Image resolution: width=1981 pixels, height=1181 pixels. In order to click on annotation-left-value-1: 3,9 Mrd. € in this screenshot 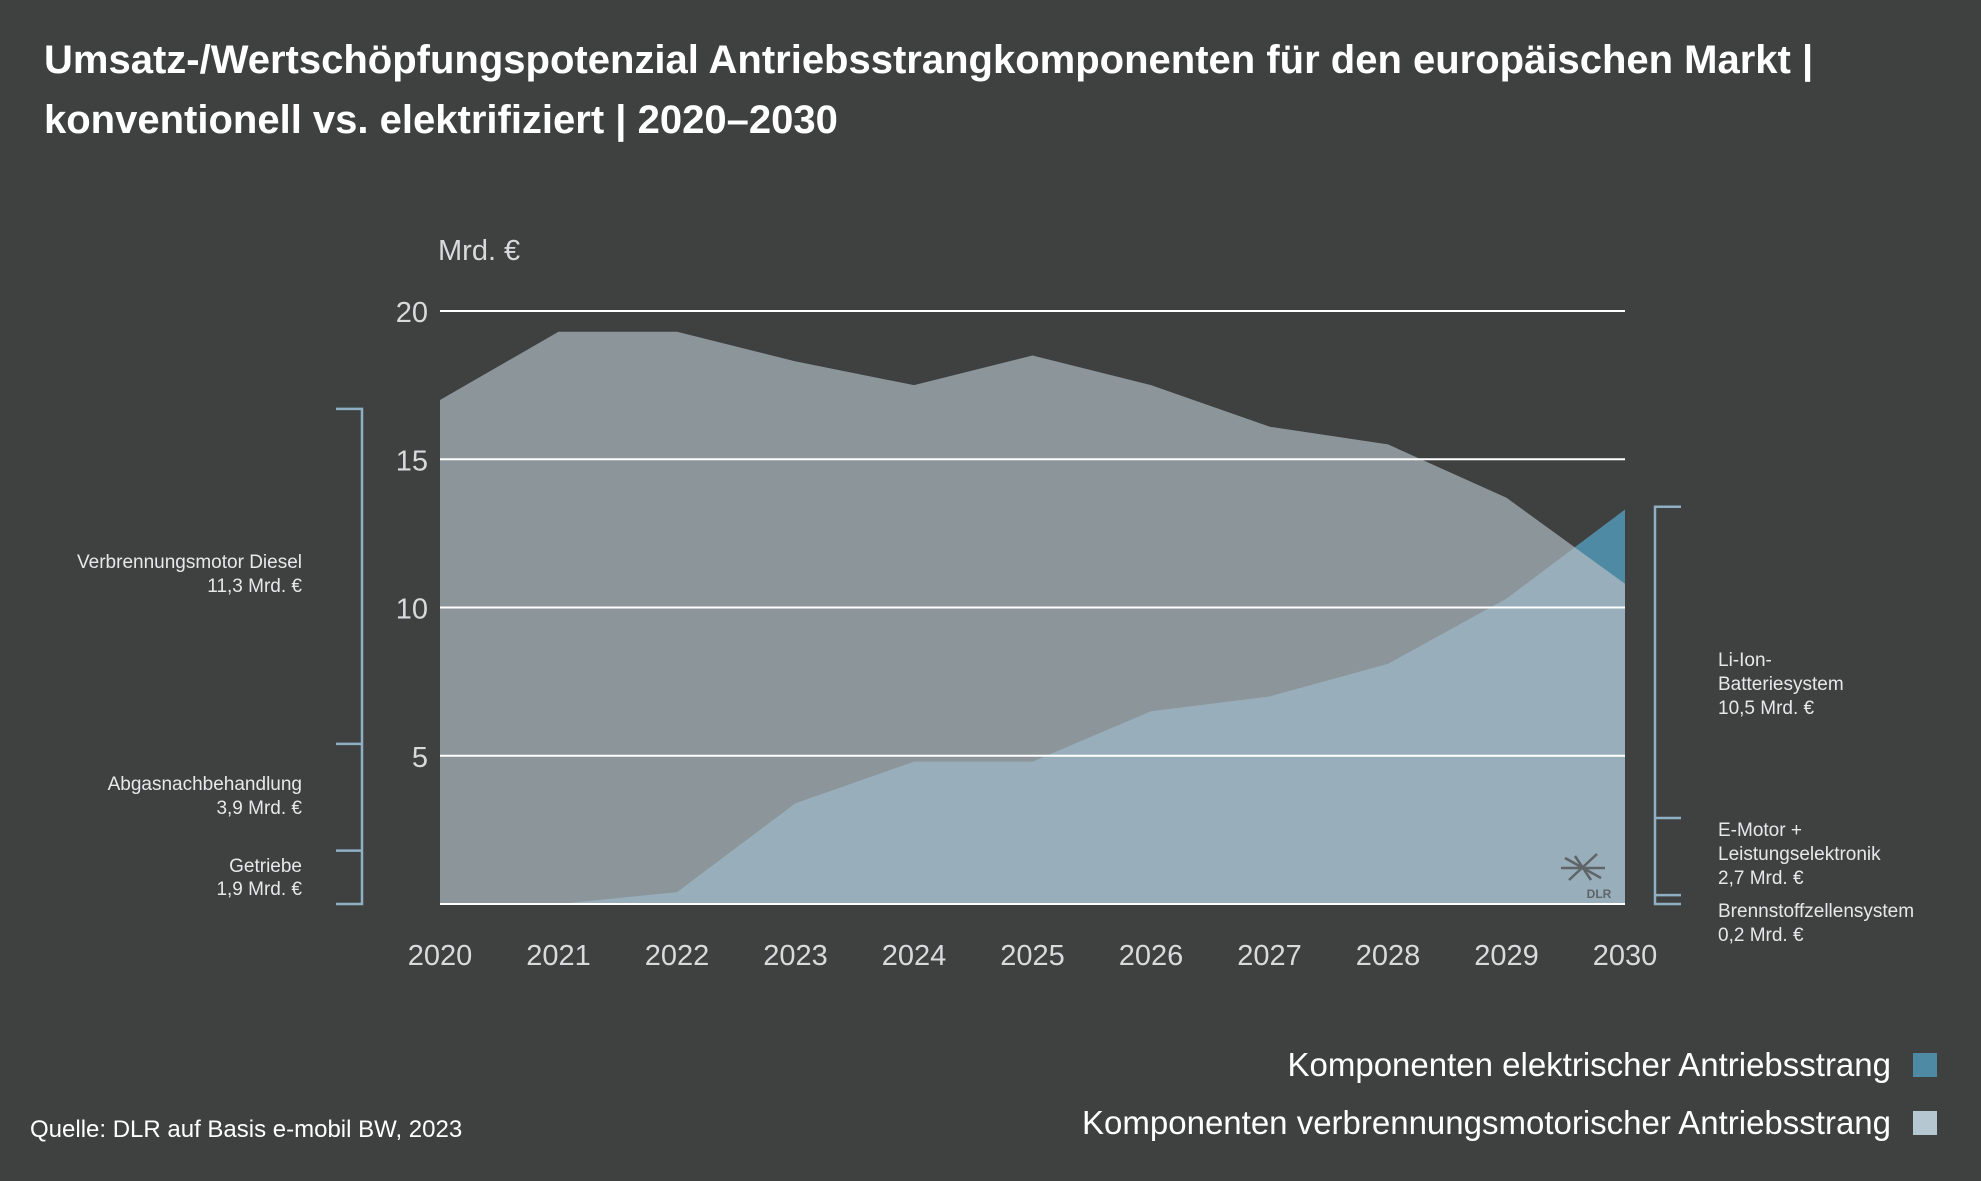, I will do `click(259, 808)`.